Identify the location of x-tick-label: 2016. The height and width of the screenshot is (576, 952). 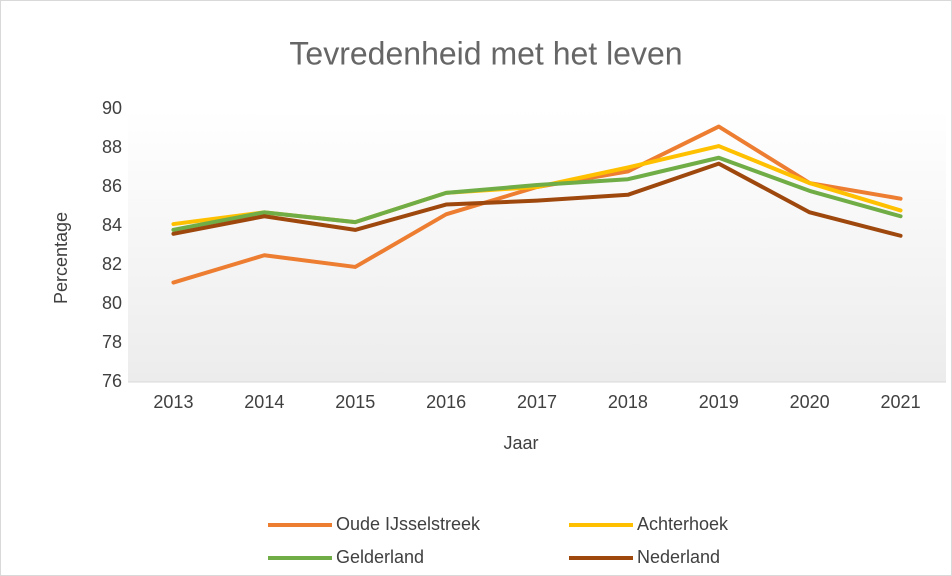
(446, 402).